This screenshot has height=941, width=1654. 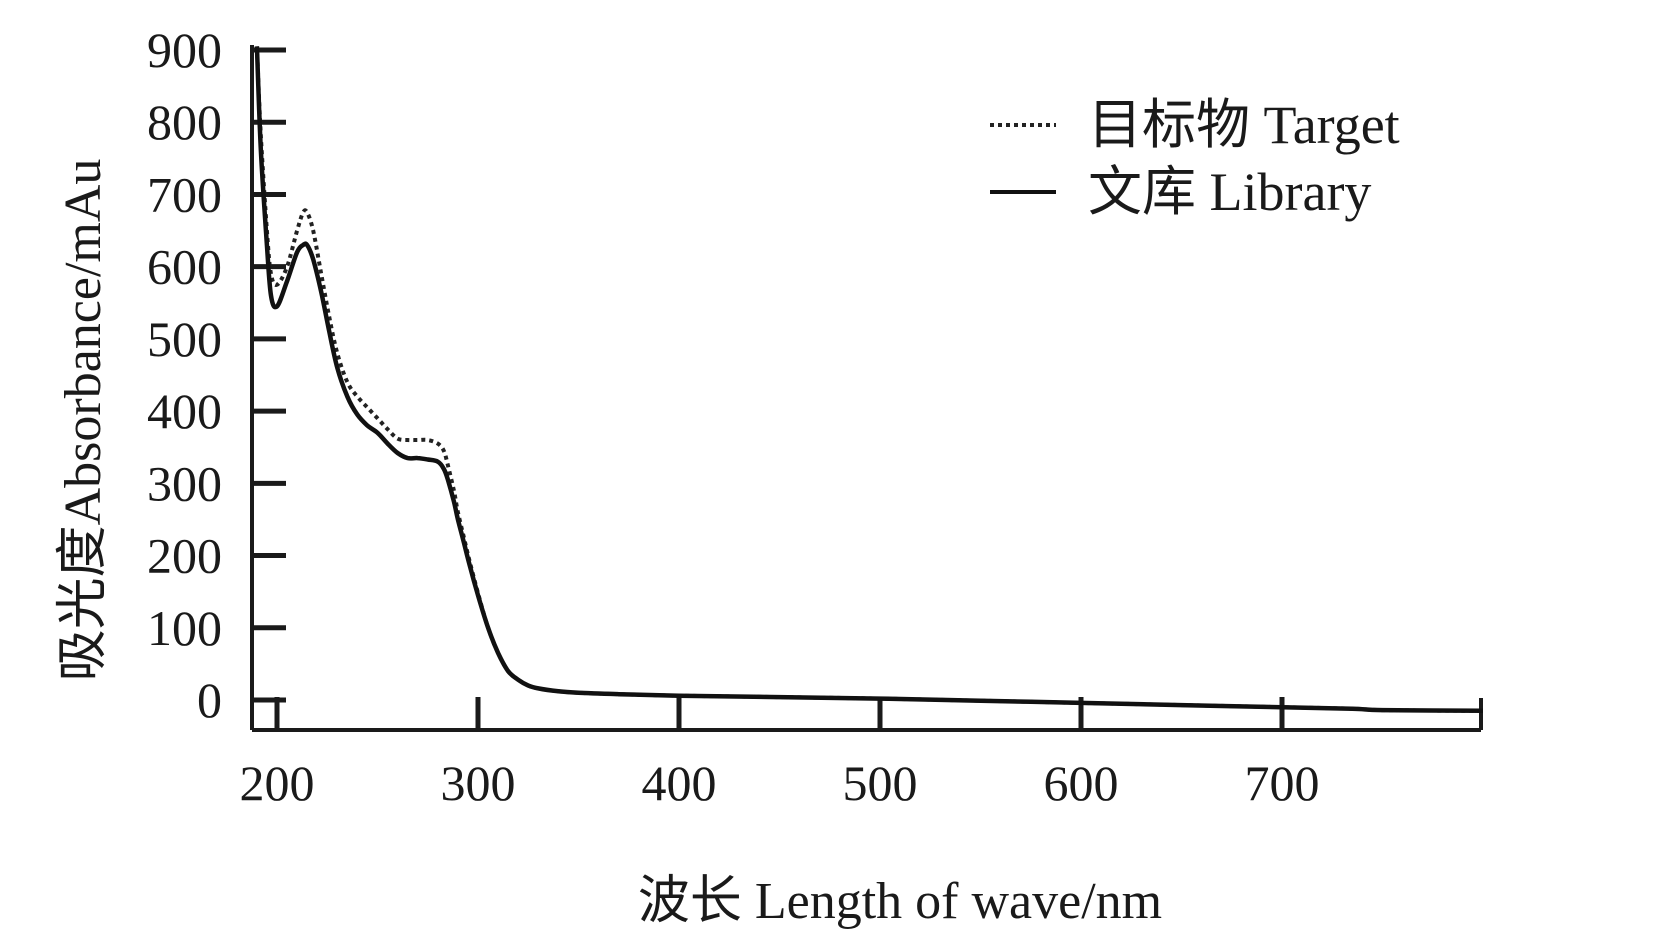 What do you see at coordinates (277, 783) in the screenshot?
I see `x-tick-label: 200` at bounding box center [277, 783].